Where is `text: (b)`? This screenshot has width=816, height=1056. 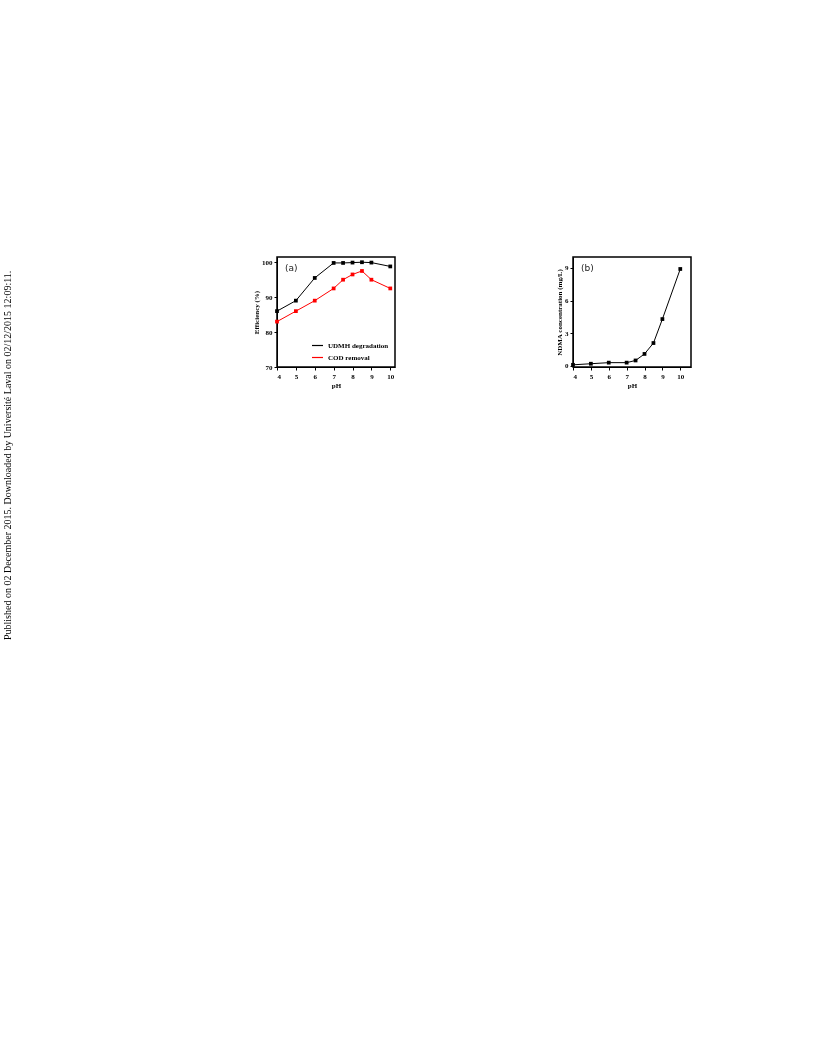 text: (b) is located at coordinates (587, 268).